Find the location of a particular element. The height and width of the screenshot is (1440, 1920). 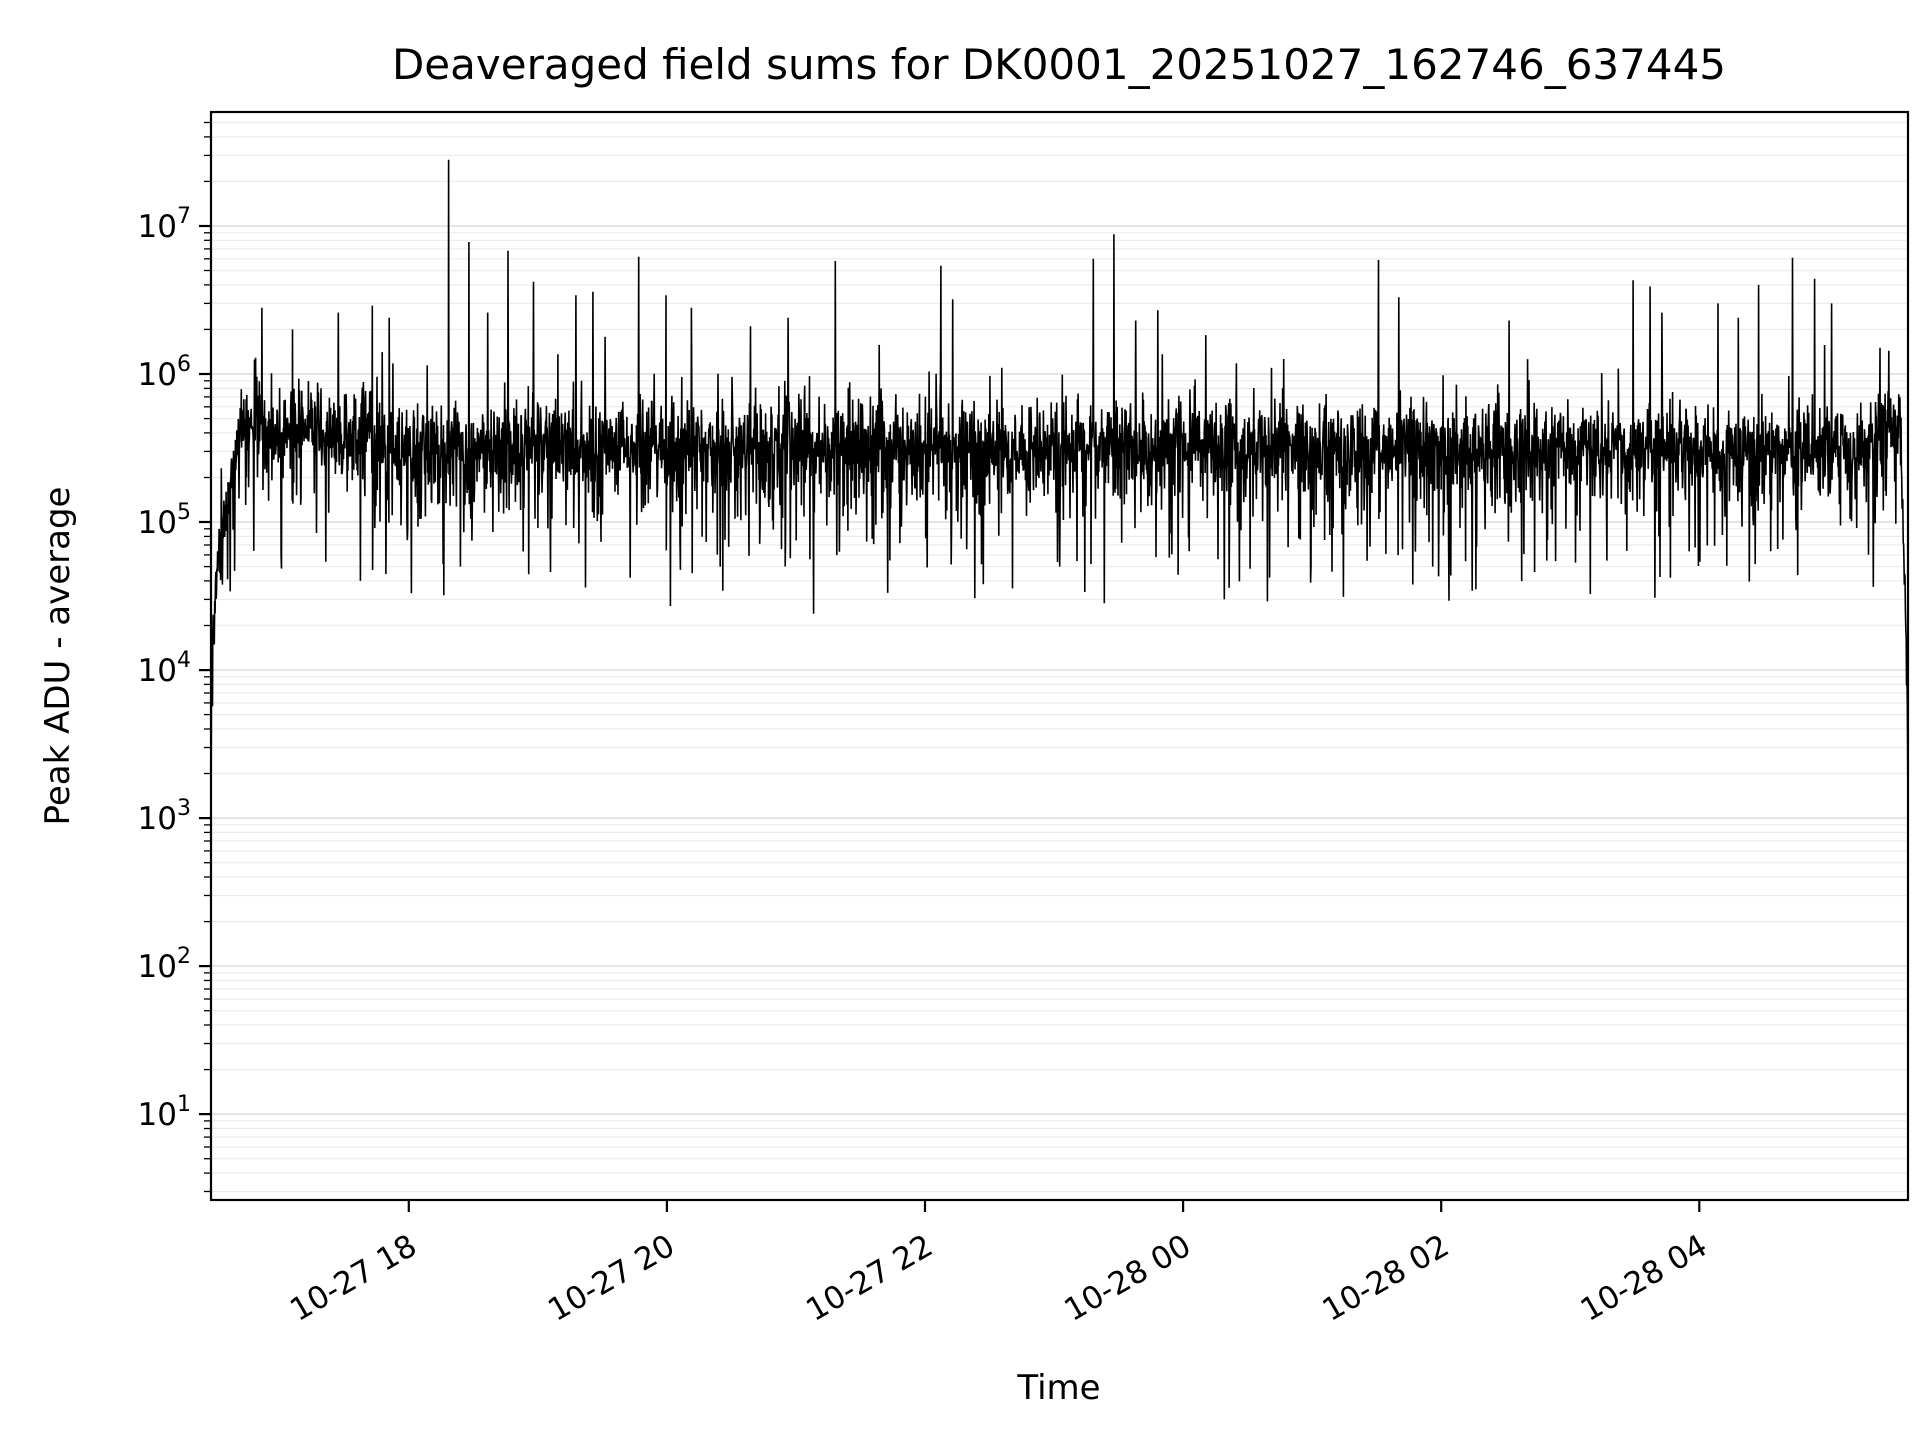

x-axis-label: Time is located at coordinates (1059, 1388).